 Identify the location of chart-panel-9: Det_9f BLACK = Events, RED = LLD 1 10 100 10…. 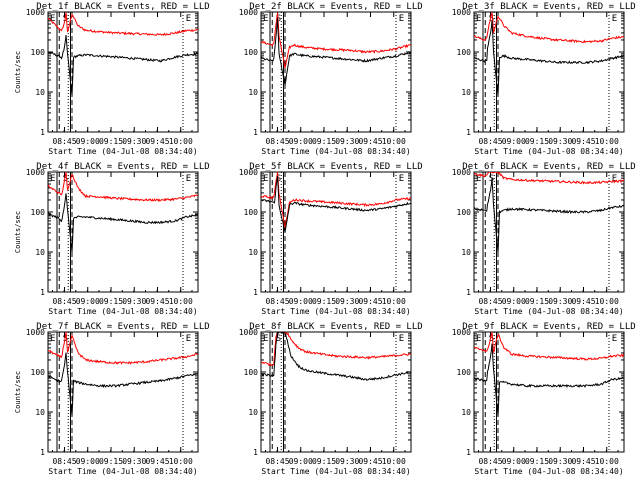
(544, 399).